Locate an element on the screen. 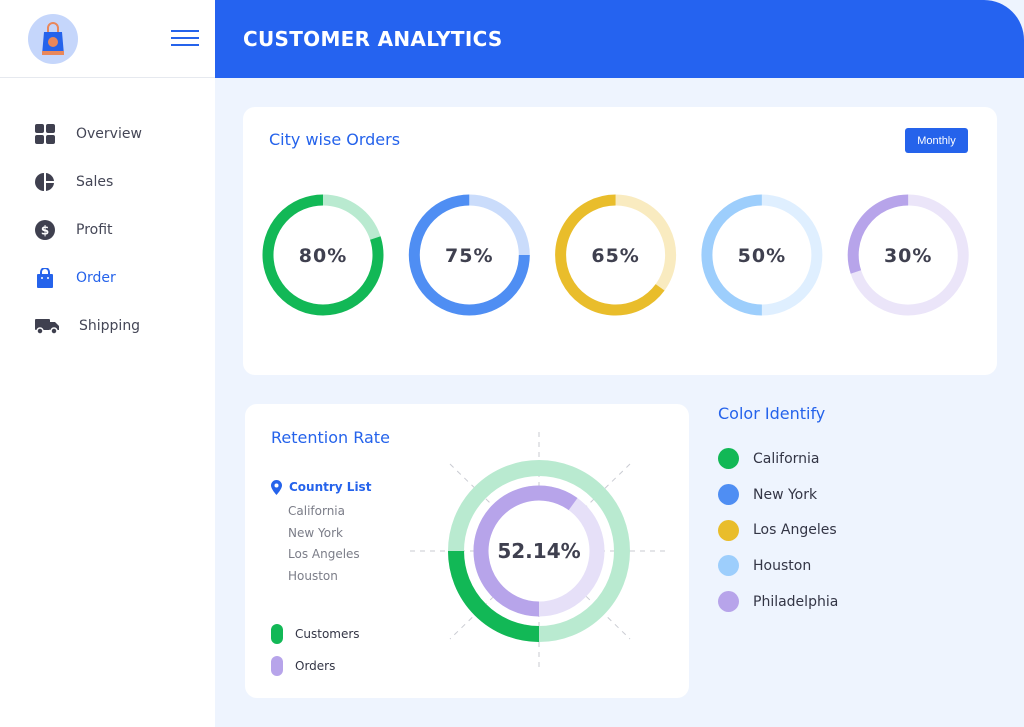  legend-item: California is located at coordinates (778, 459).